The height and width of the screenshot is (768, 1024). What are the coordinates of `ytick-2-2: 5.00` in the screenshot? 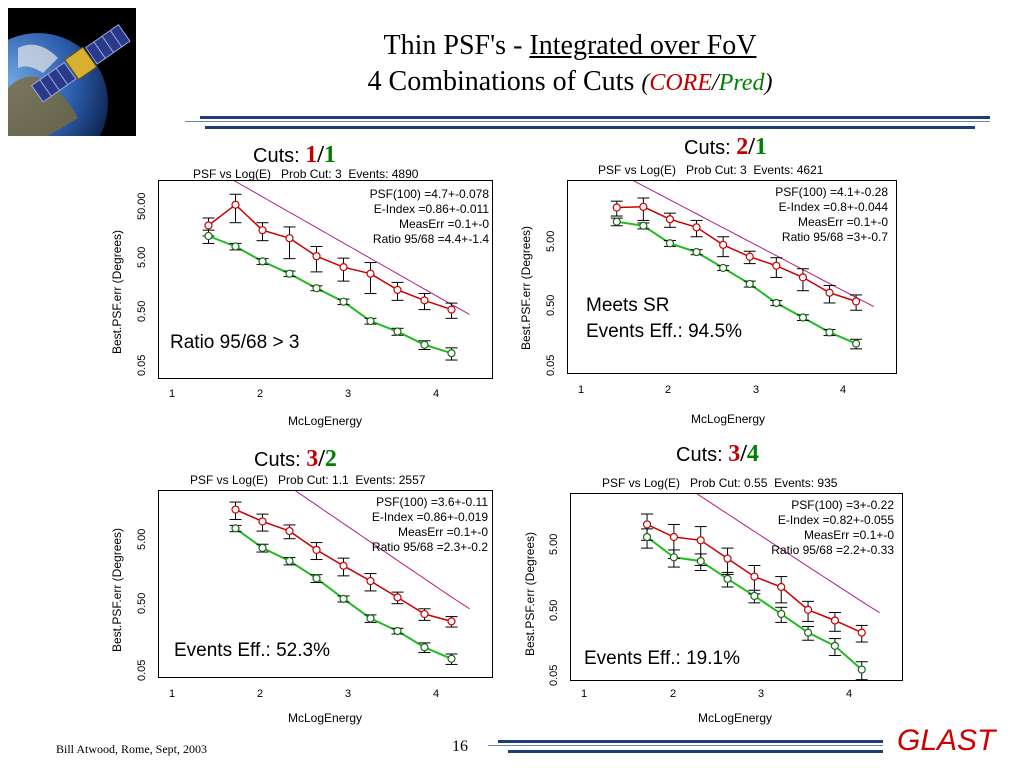 It's located at (142, 539).